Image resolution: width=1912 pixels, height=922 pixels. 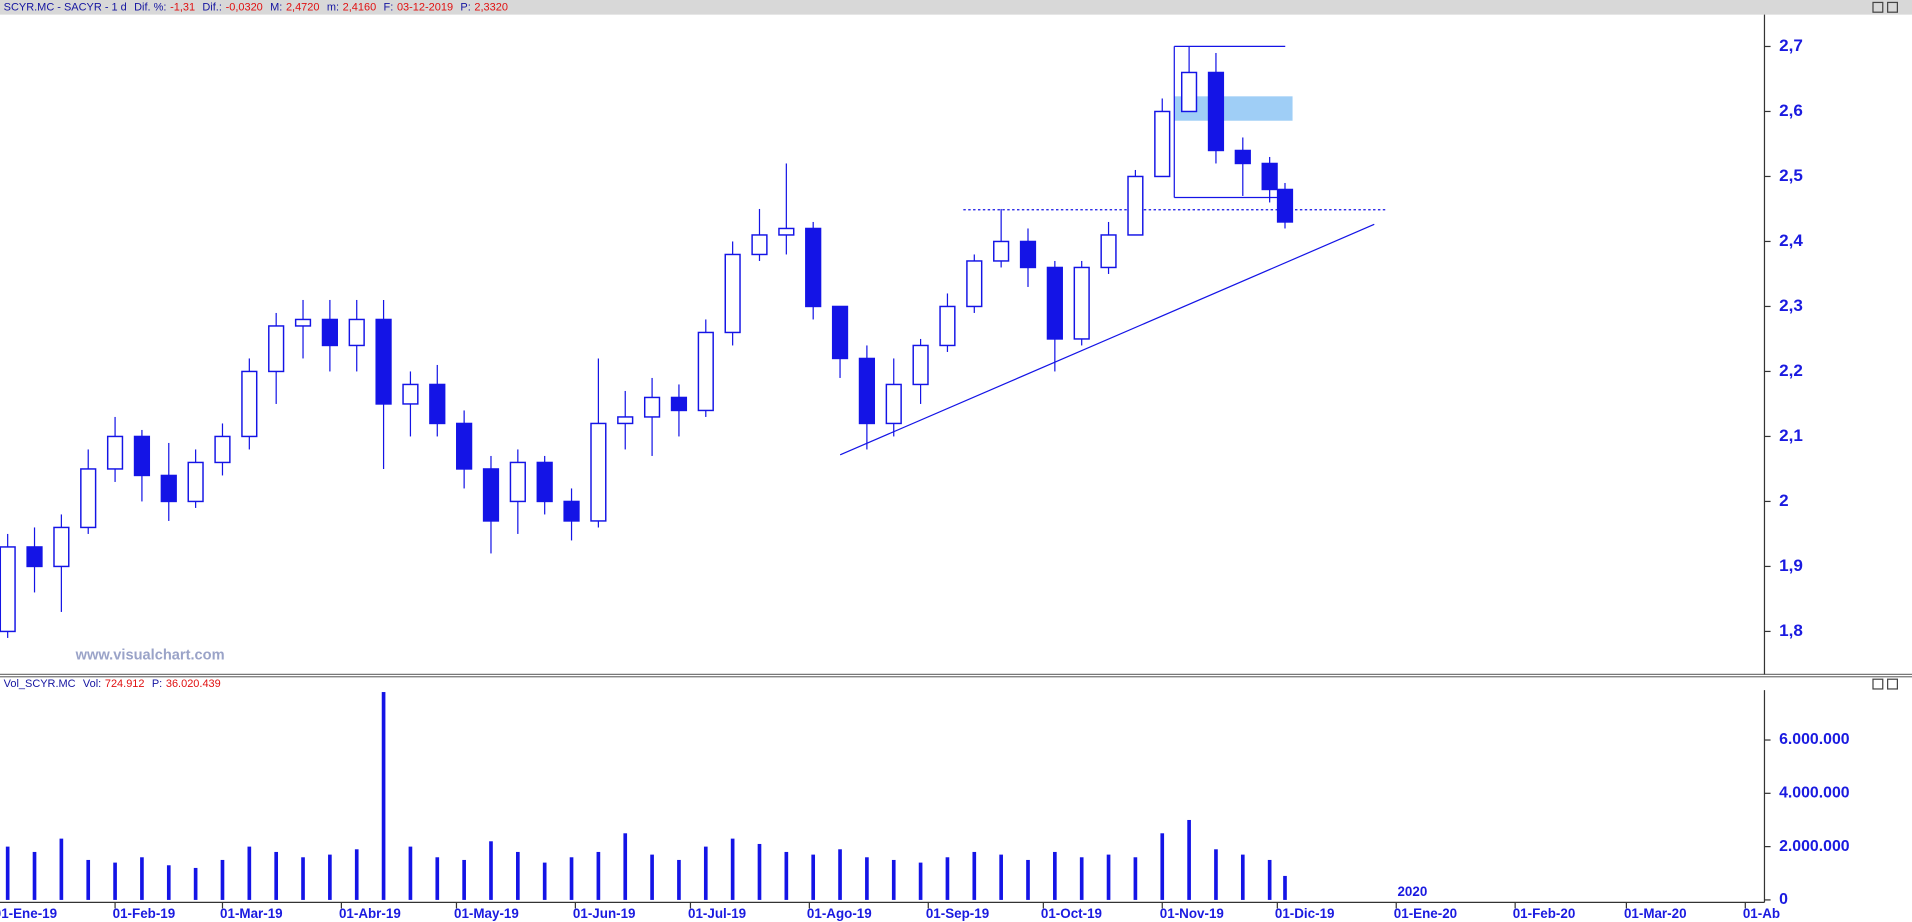 I want to click on y-tick-label: 1,8, so click(x=1791, y=630).